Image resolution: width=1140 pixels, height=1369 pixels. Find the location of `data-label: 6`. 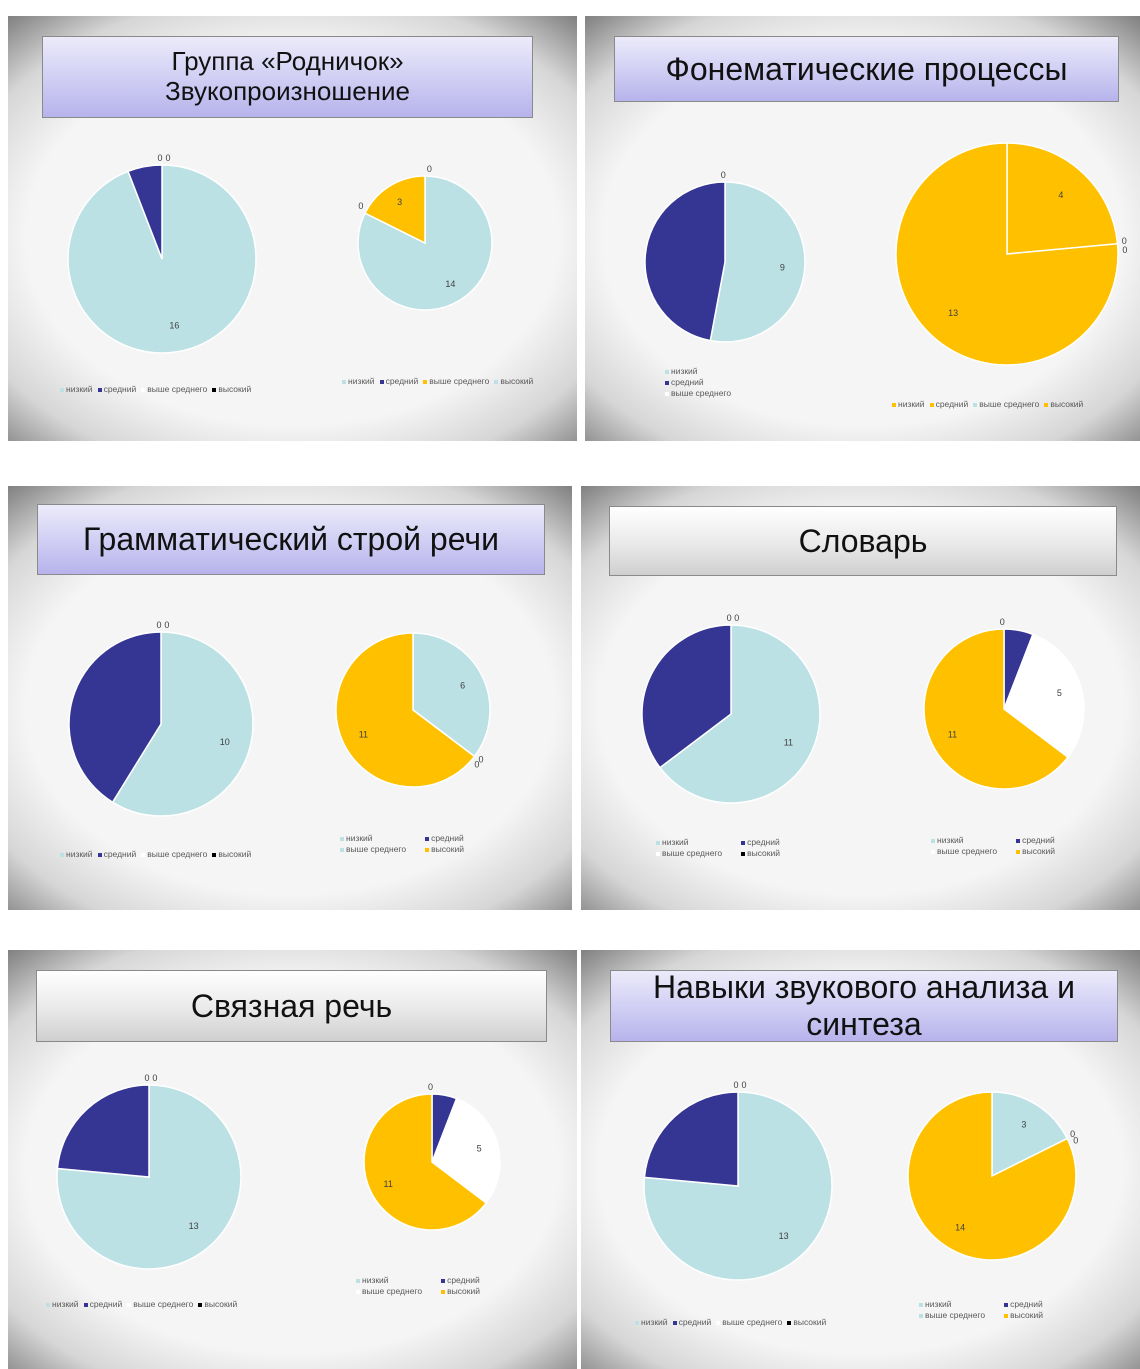

data-label: 6 is located at coordinates (462, 685).